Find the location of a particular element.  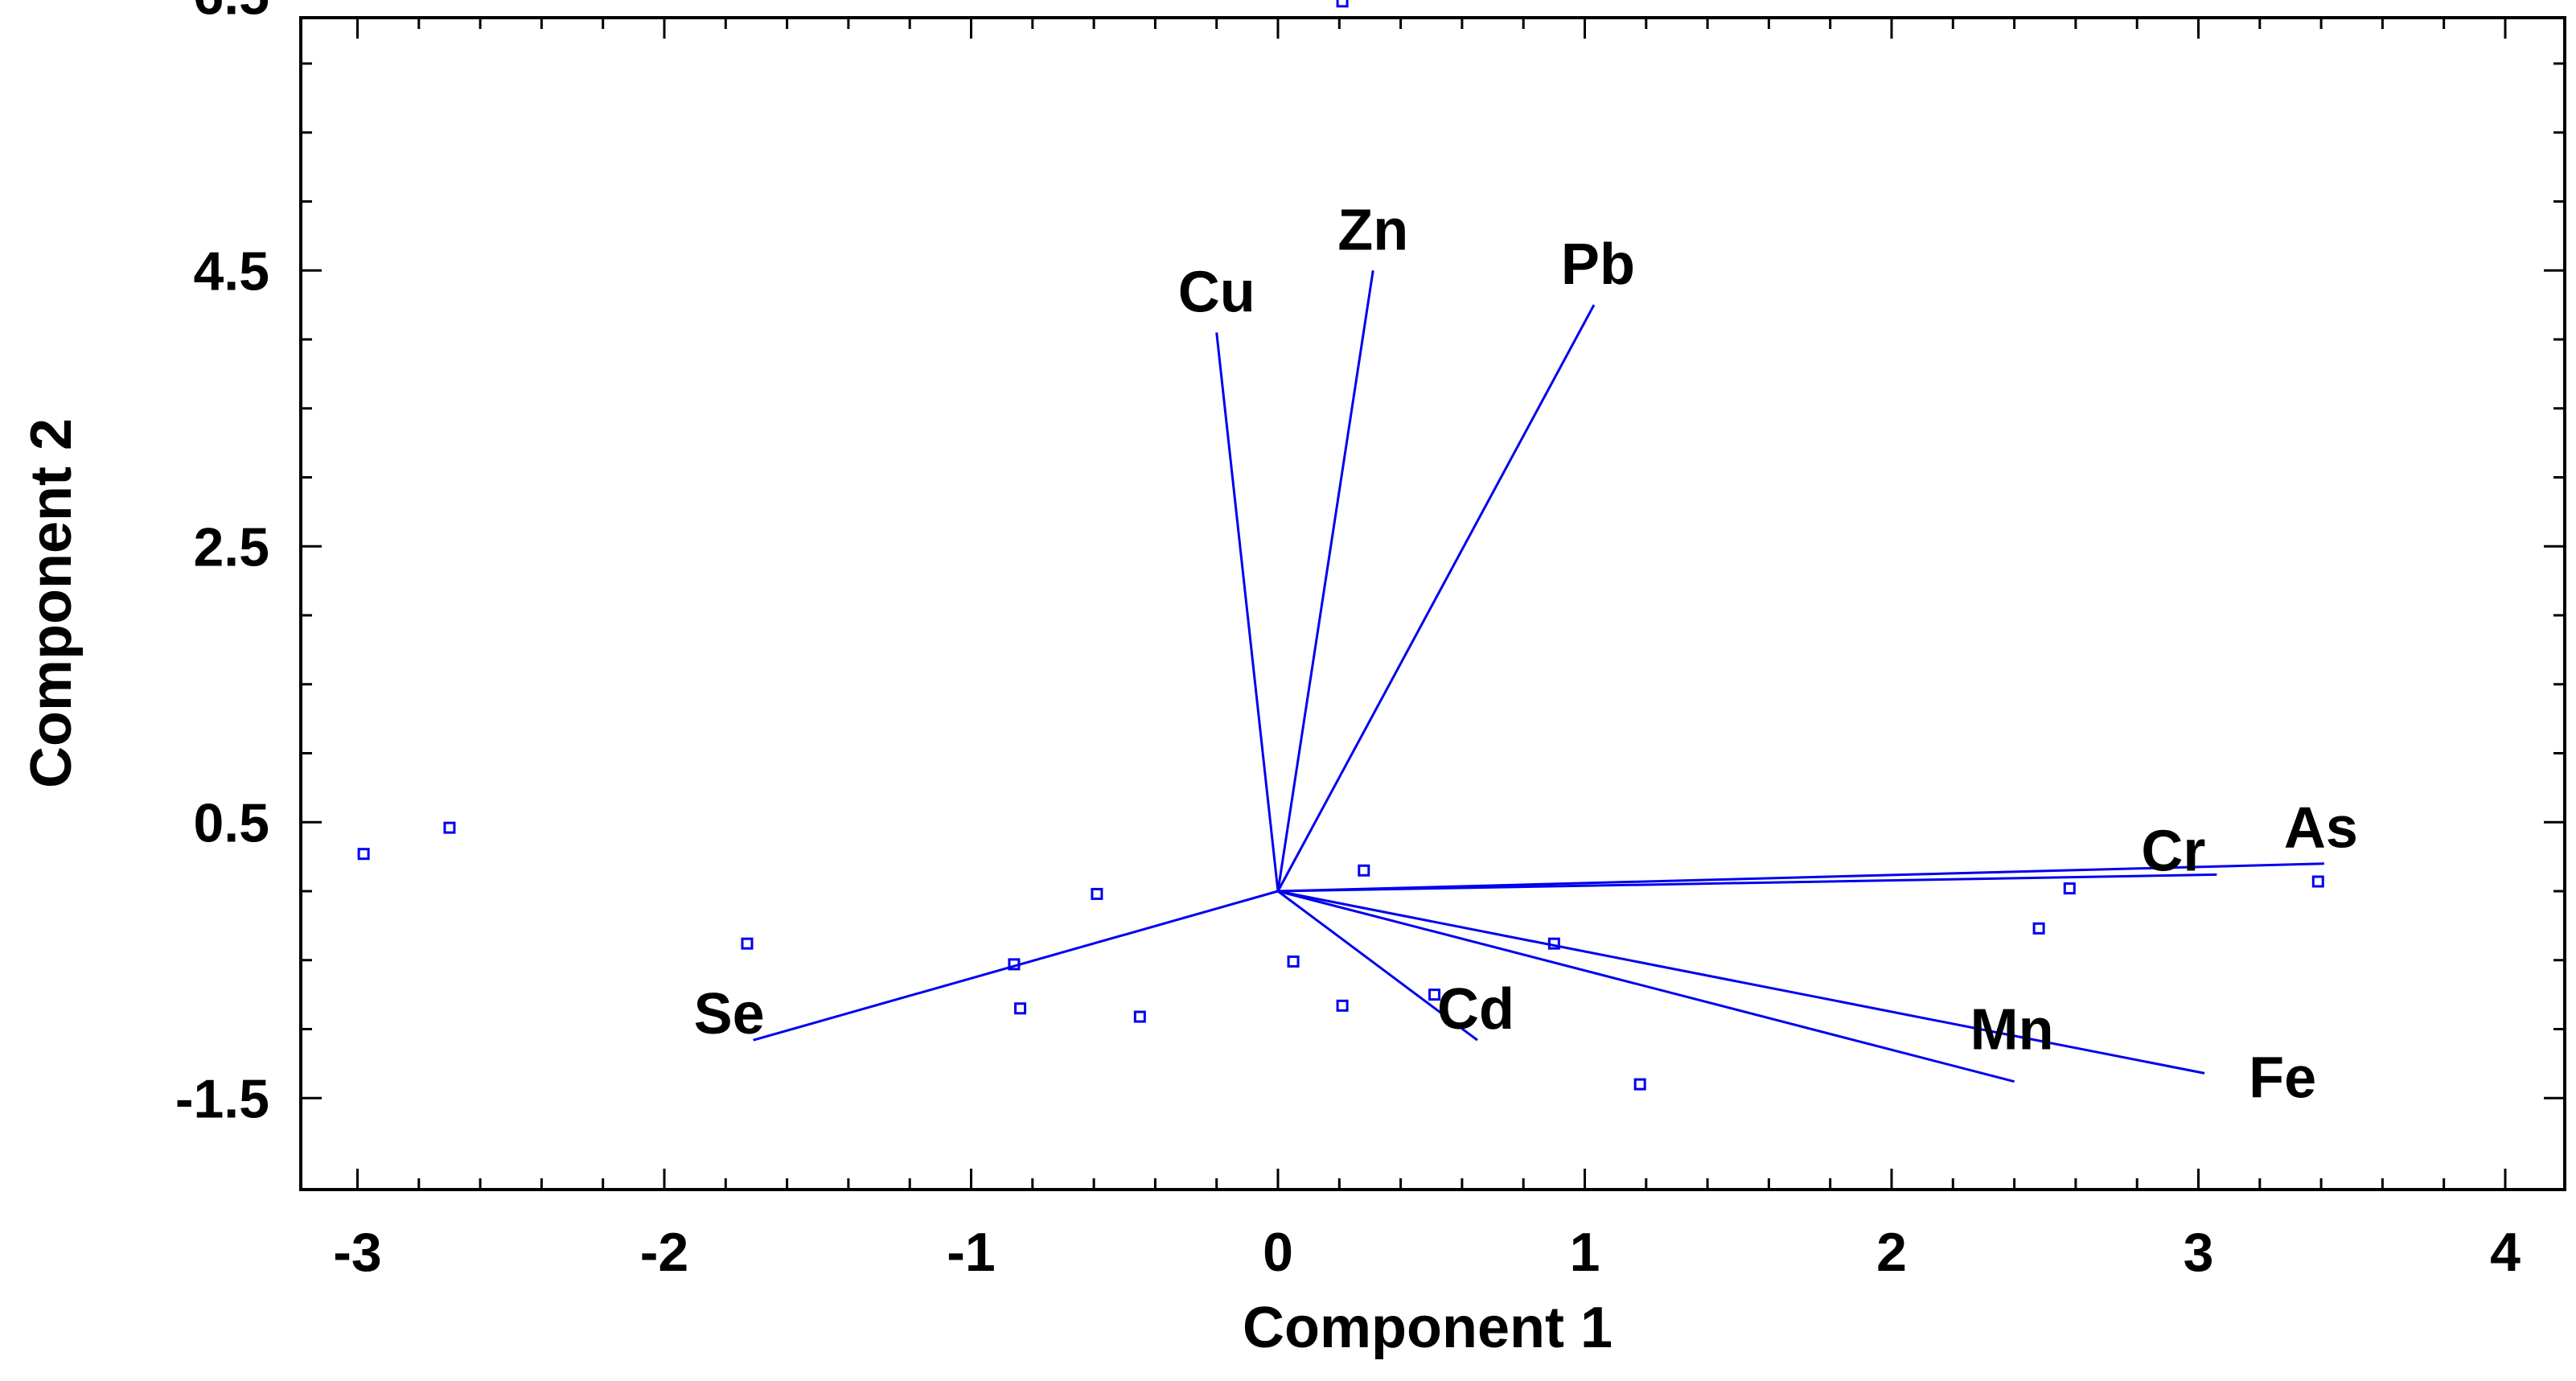

vector-label-zn: Zn is located at coordinates (1372, 230).